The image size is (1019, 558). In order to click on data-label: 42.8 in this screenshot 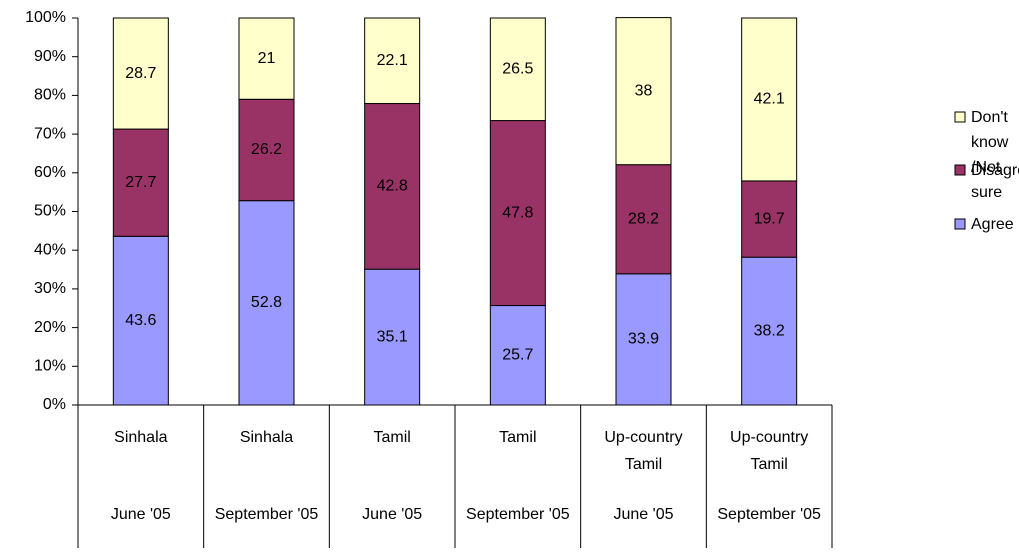, I will do `click(392, 186)`.